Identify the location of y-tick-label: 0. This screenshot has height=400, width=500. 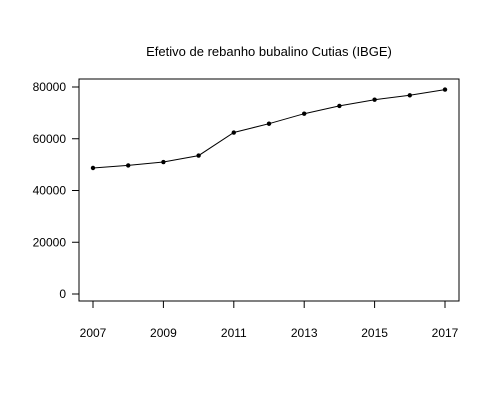
(62, 294).